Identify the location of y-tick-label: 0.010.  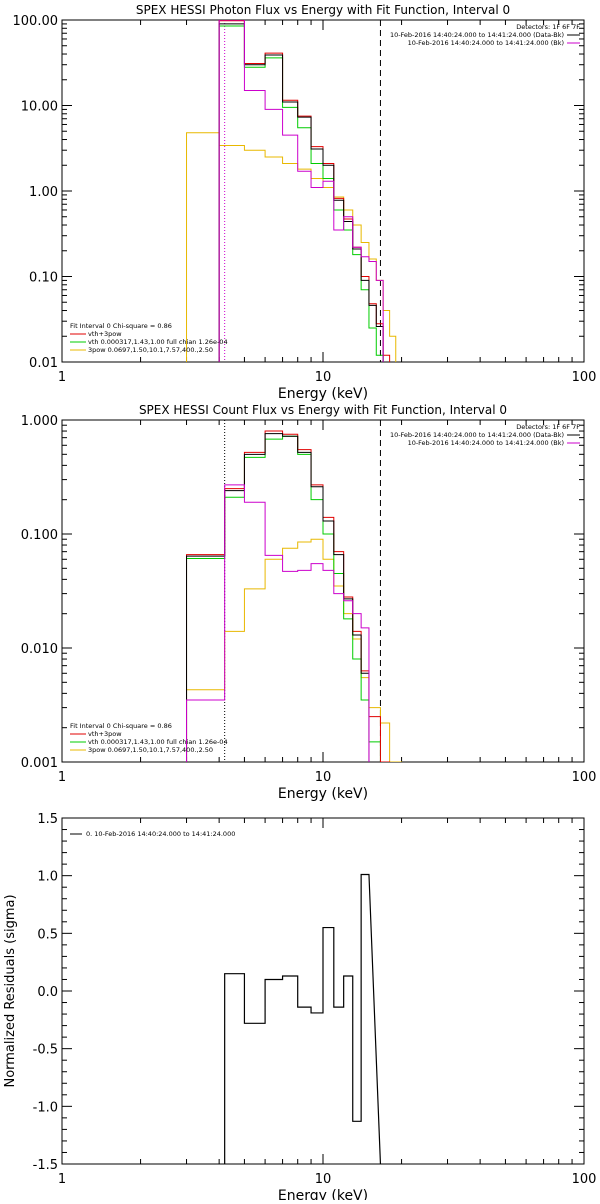
(39, 649).